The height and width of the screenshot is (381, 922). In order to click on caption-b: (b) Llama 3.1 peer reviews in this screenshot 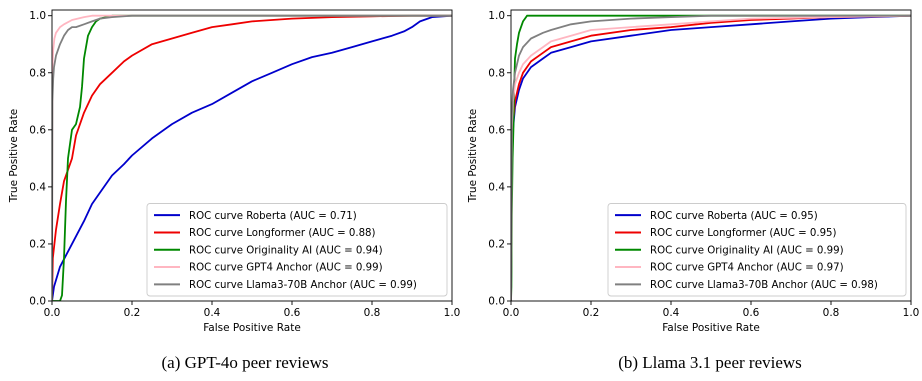, I will do `click(710, 362)`.